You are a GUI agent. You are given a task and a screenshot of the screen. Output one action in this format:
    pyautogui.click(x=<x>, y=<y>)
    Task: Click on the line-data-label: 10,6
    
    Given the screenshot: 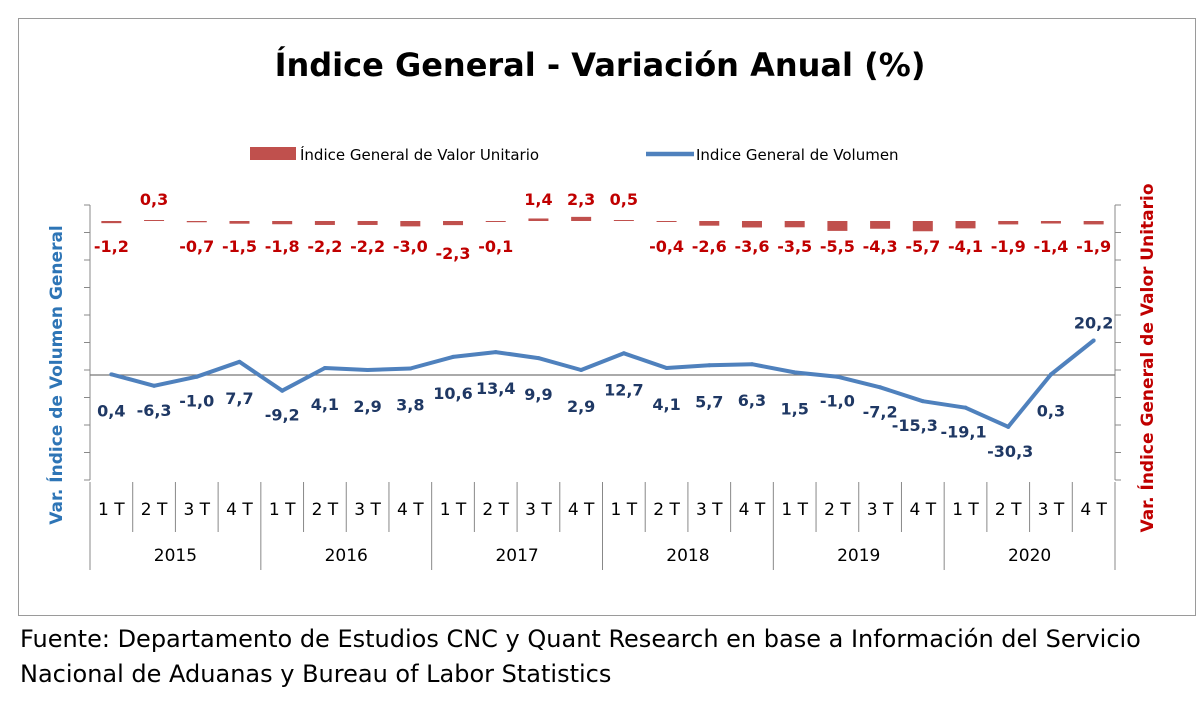 What is the action you would take?
    pyautogui.click(x=452, y=393)
    